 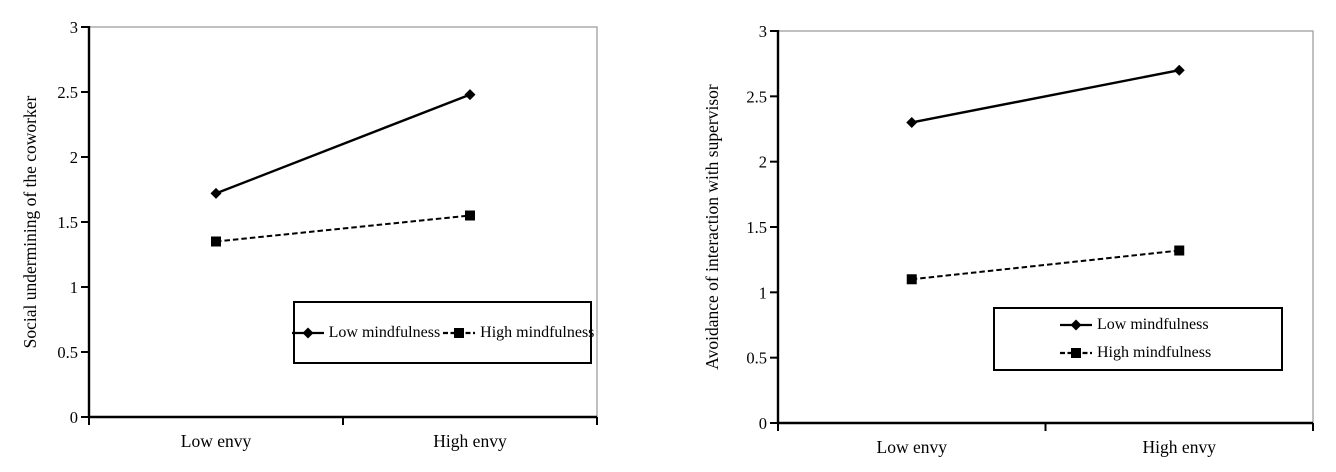 I want to click on y-axis-title: Social undermining of the coworker, so click(x=30, y=221).